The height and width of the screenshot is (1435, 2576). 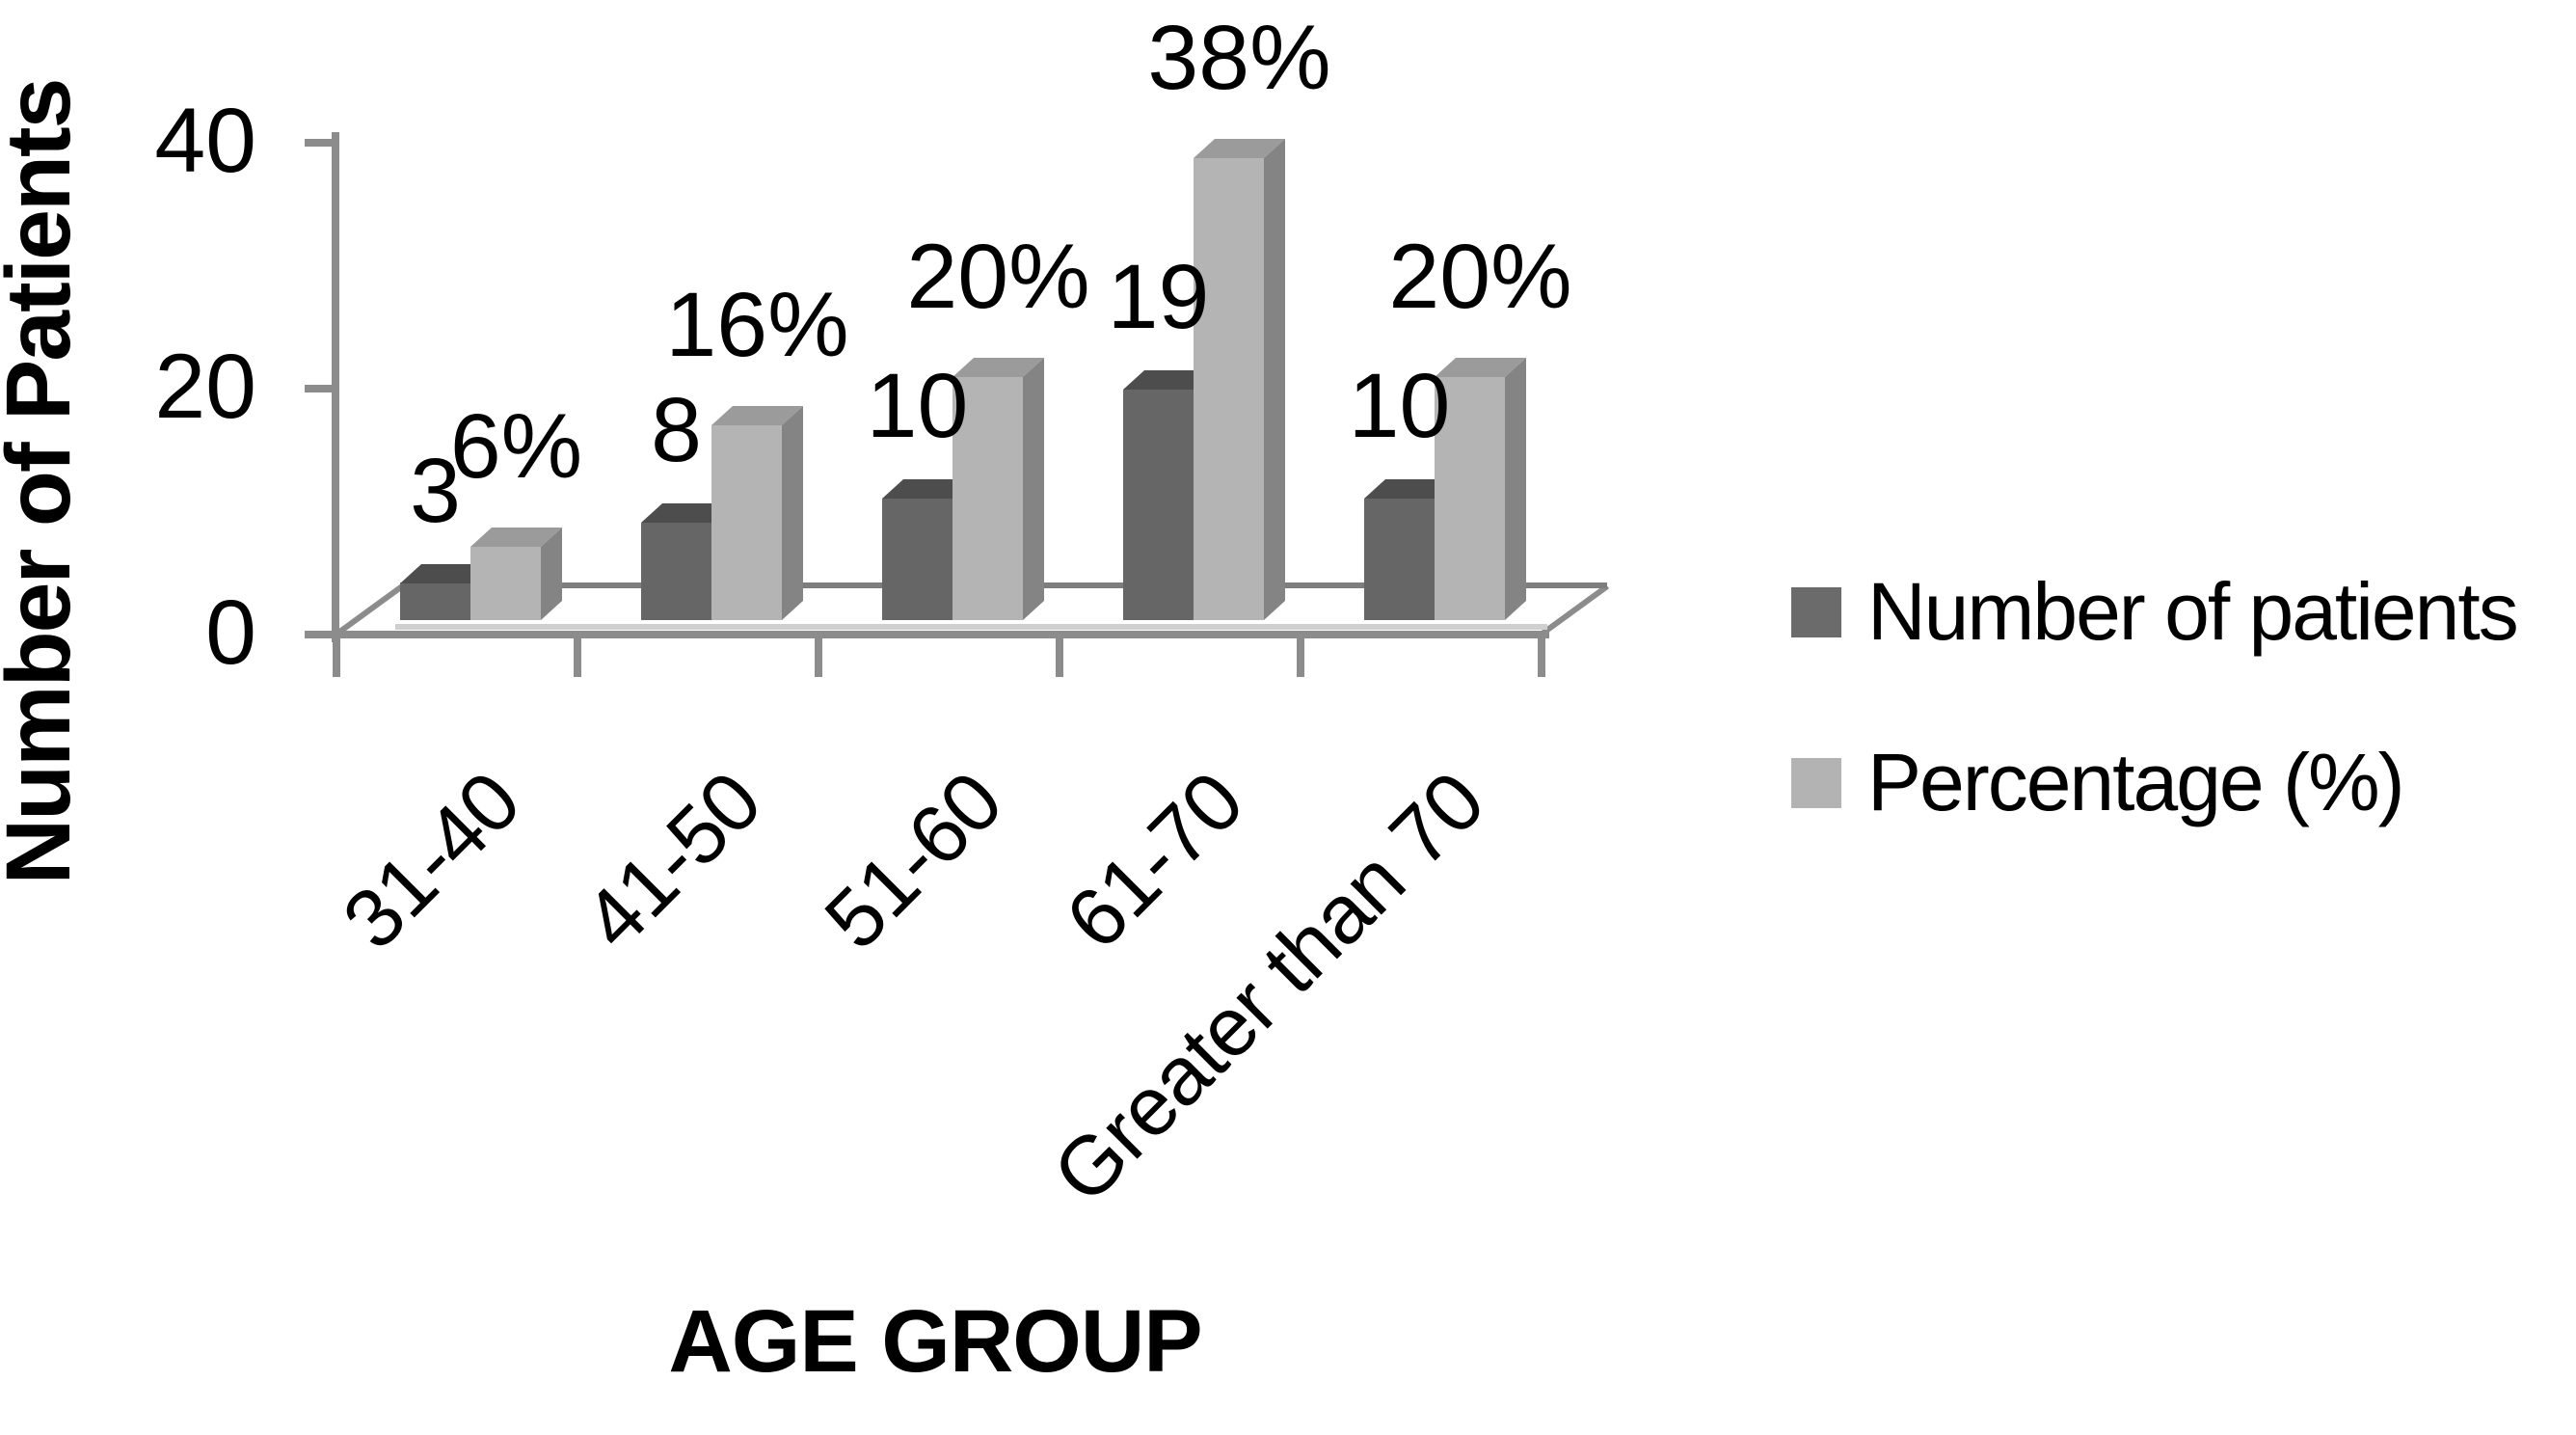 I want to click on legend-label: Number of patients, so click(x=2193, y=611).